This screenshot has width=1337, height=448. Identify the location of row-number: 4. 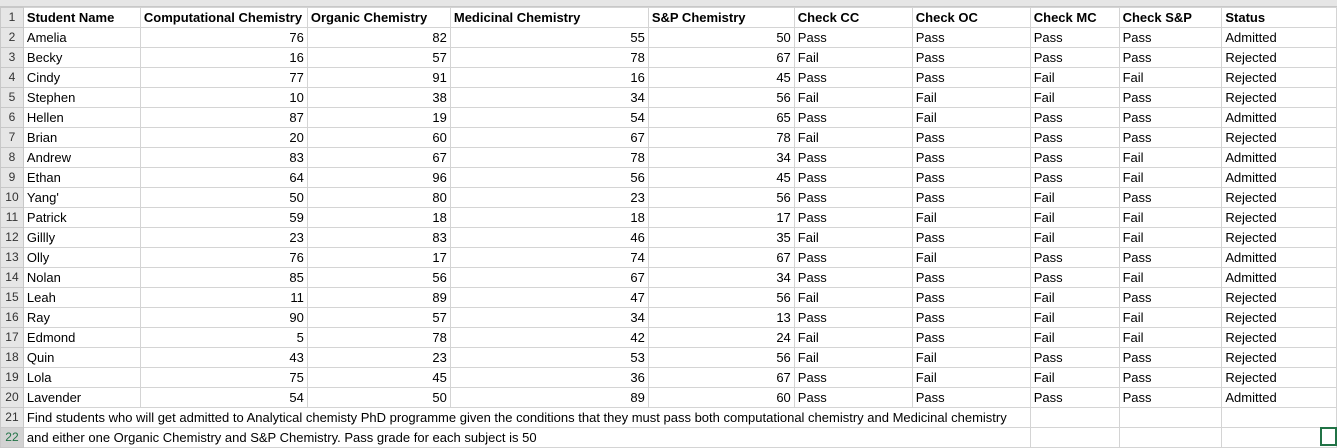
(12, 77).